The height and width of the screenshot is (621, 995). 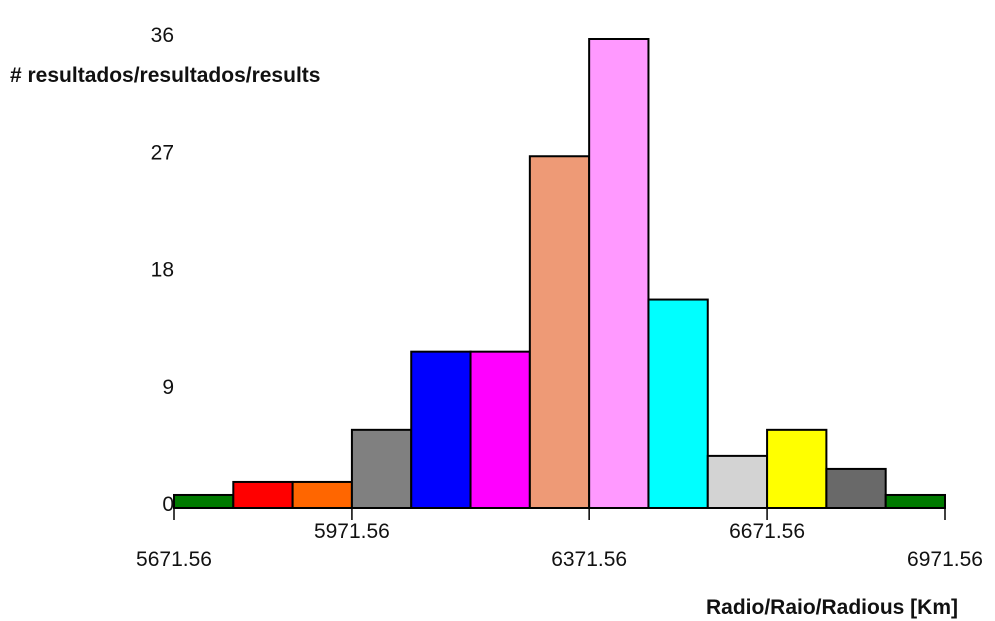 I want to click on x-tick-label: 5971.56, so click(x=352, y=531).